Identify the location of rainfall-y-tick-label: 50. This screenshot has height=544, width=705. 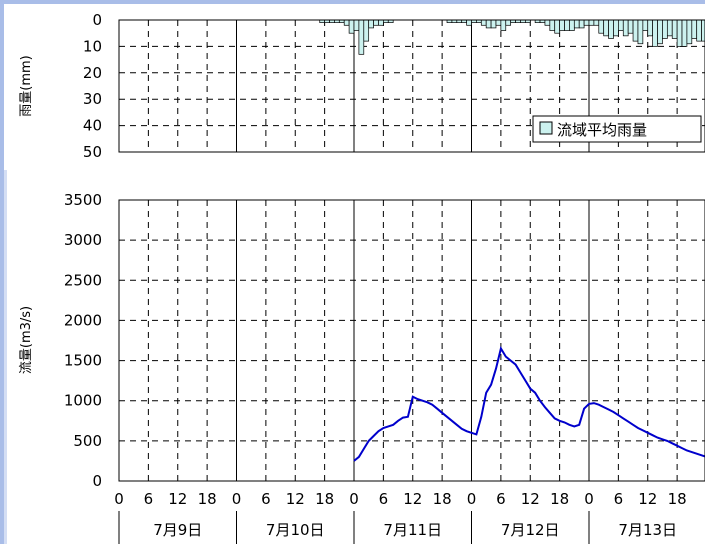
(92, 152).